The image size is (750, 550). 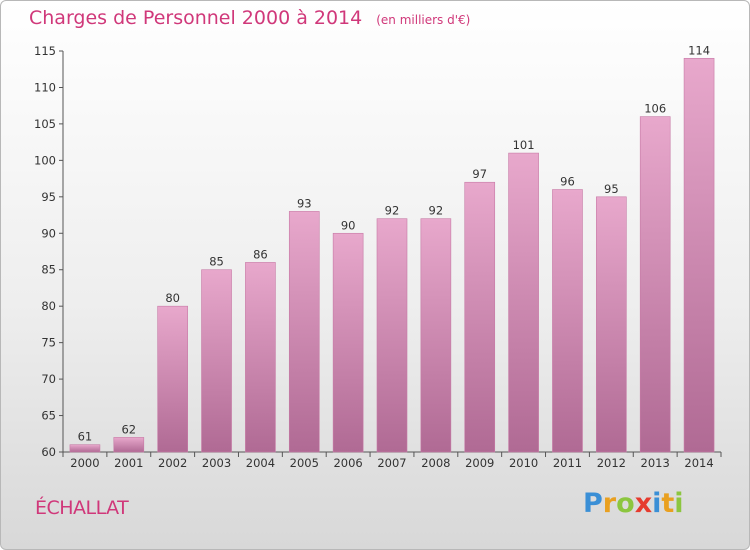 I want to click on bar-value-label: 95, so click(x=611, y=189).